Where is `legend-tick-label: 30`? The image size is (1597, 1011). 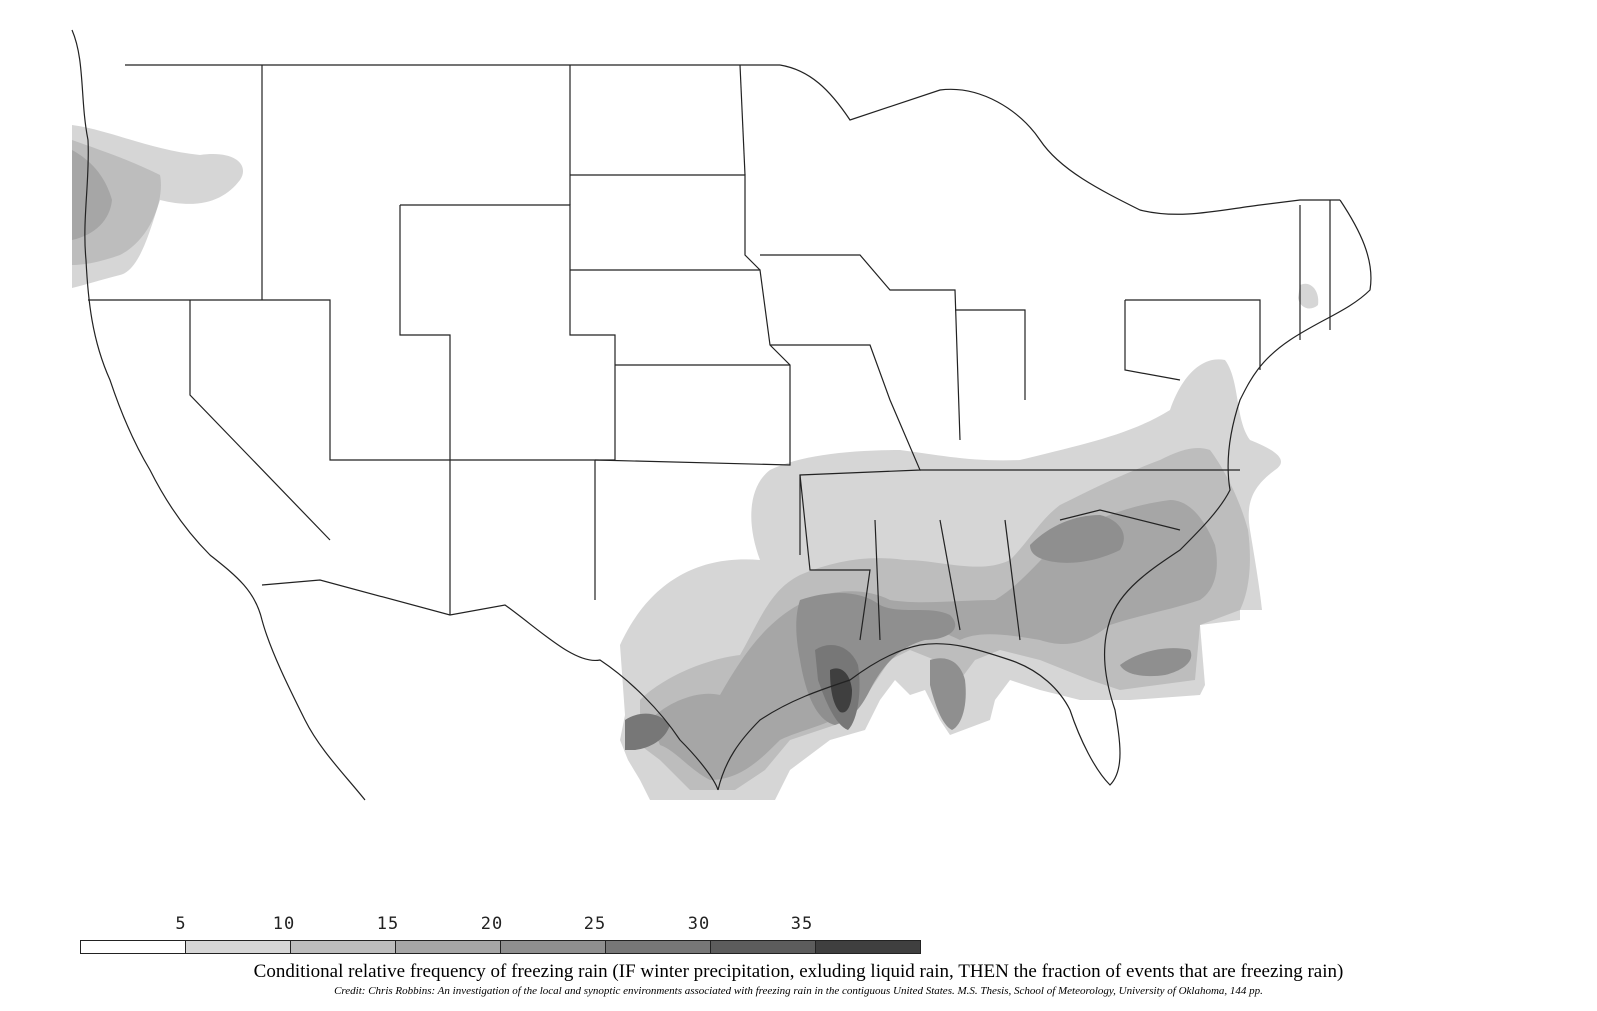 legend-tick-label: 30 is located at coordinates (699, 924).